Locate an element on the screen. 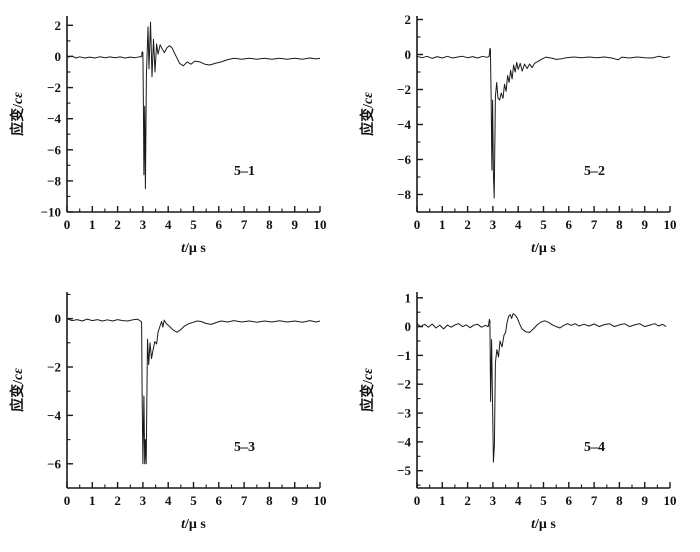 The height and width of the screenshot is (552, 700). y-tick-label: −1 is located at coordinates (404, 355).